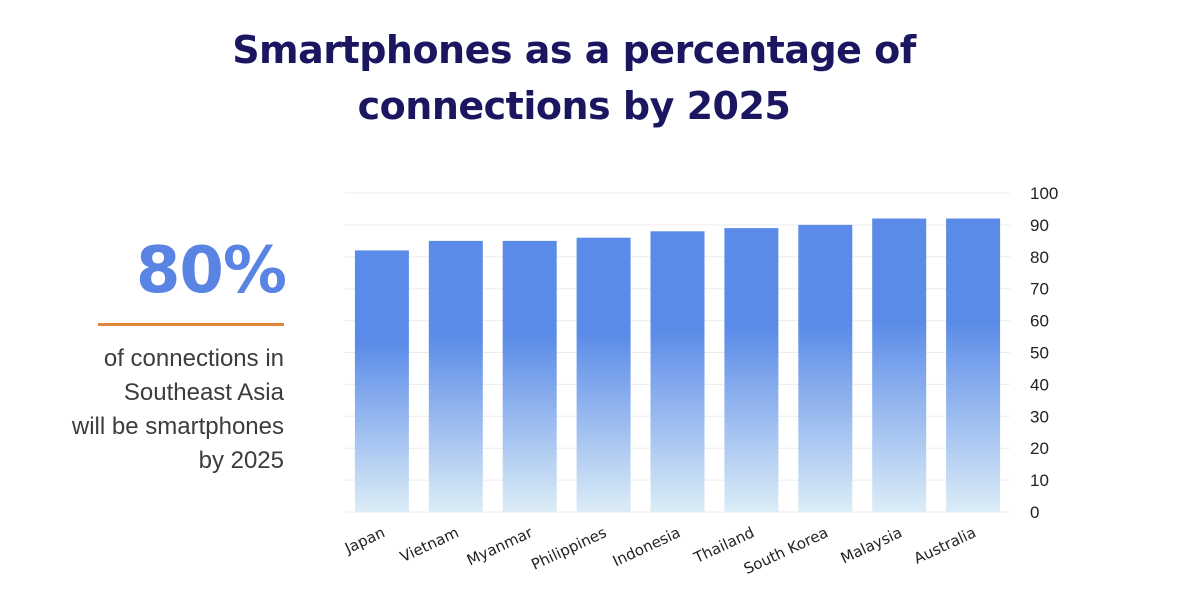 This screenshot has width=1200, height=608. What do you see at coordinates (1039, 321) in the screenshot?
I see `y-tick-label: 60` at bounding box center [1039, 321].